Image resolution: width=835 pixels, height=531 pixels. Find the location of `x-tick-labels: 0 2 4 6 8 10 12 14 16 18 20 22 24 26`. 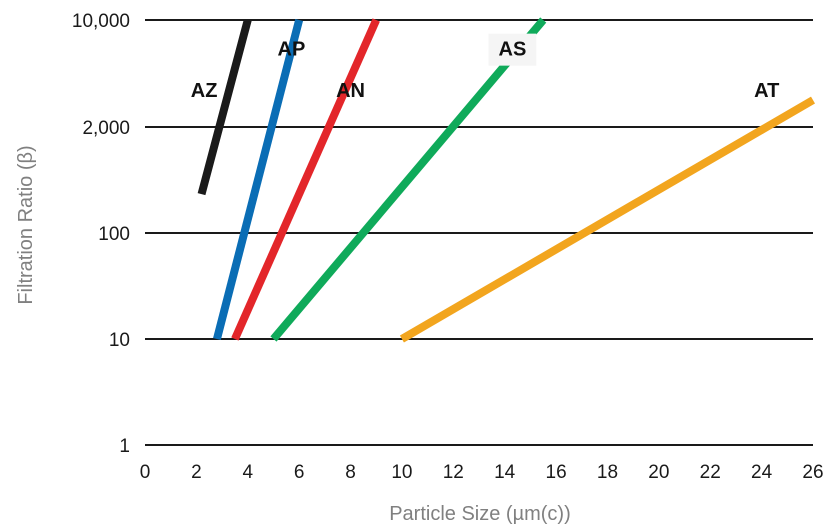

x-tick-labels: 0 2 4 6 8 10 12 14 16 18 20 22 24 26 is located at coordinates (482, 472).